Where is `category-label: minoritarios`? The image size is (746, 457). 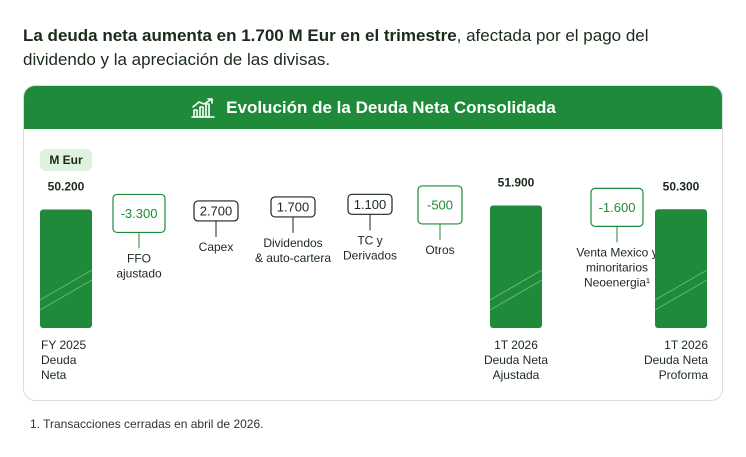 category-label: minoritarios is located at coordinates (617, 267).